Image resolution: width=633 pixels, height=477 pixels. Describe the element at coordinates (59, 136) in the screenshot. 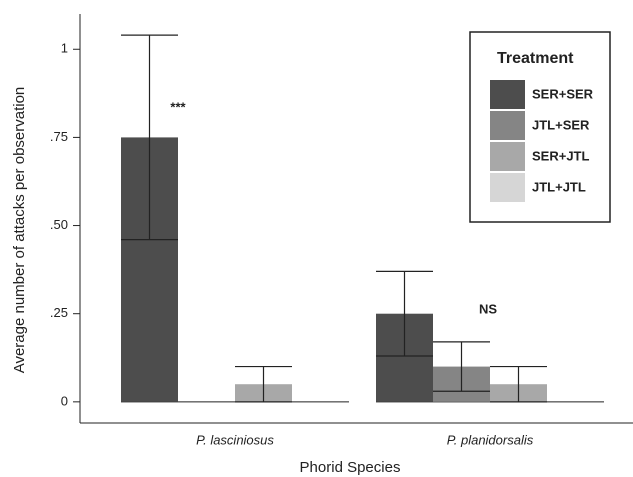

I see `y-tick-label: .75` at that location.